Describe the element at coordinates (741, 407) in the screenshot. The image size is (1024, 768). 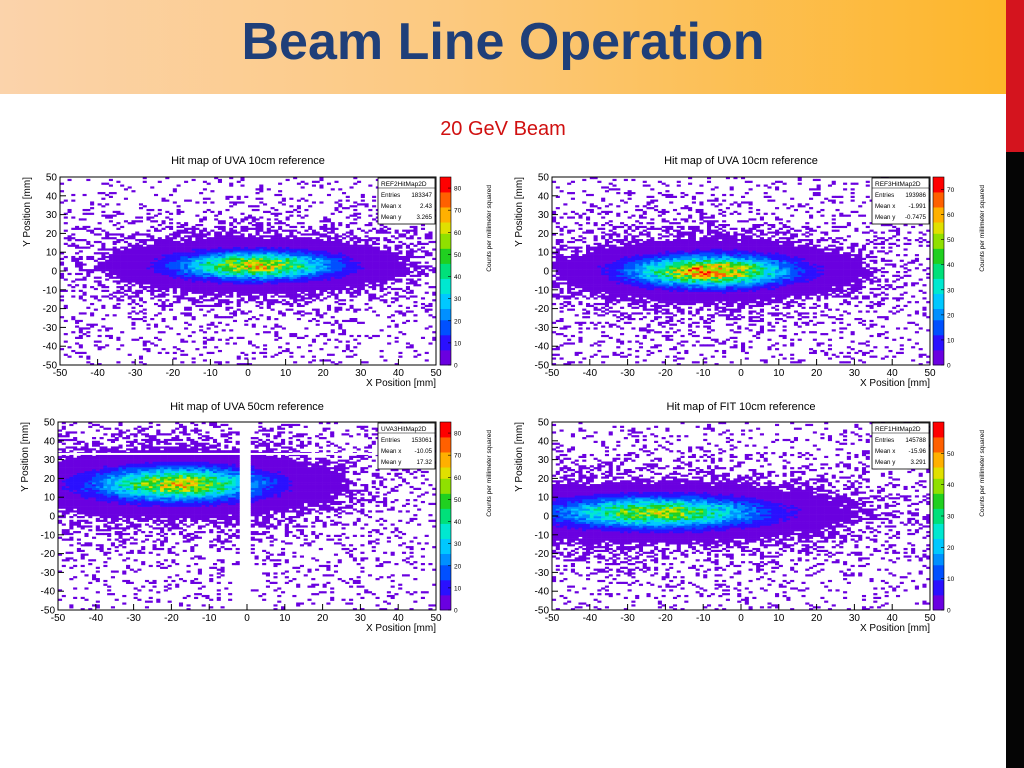
I see `chart-title: Hit map of FIT 10cm reference` at that location.